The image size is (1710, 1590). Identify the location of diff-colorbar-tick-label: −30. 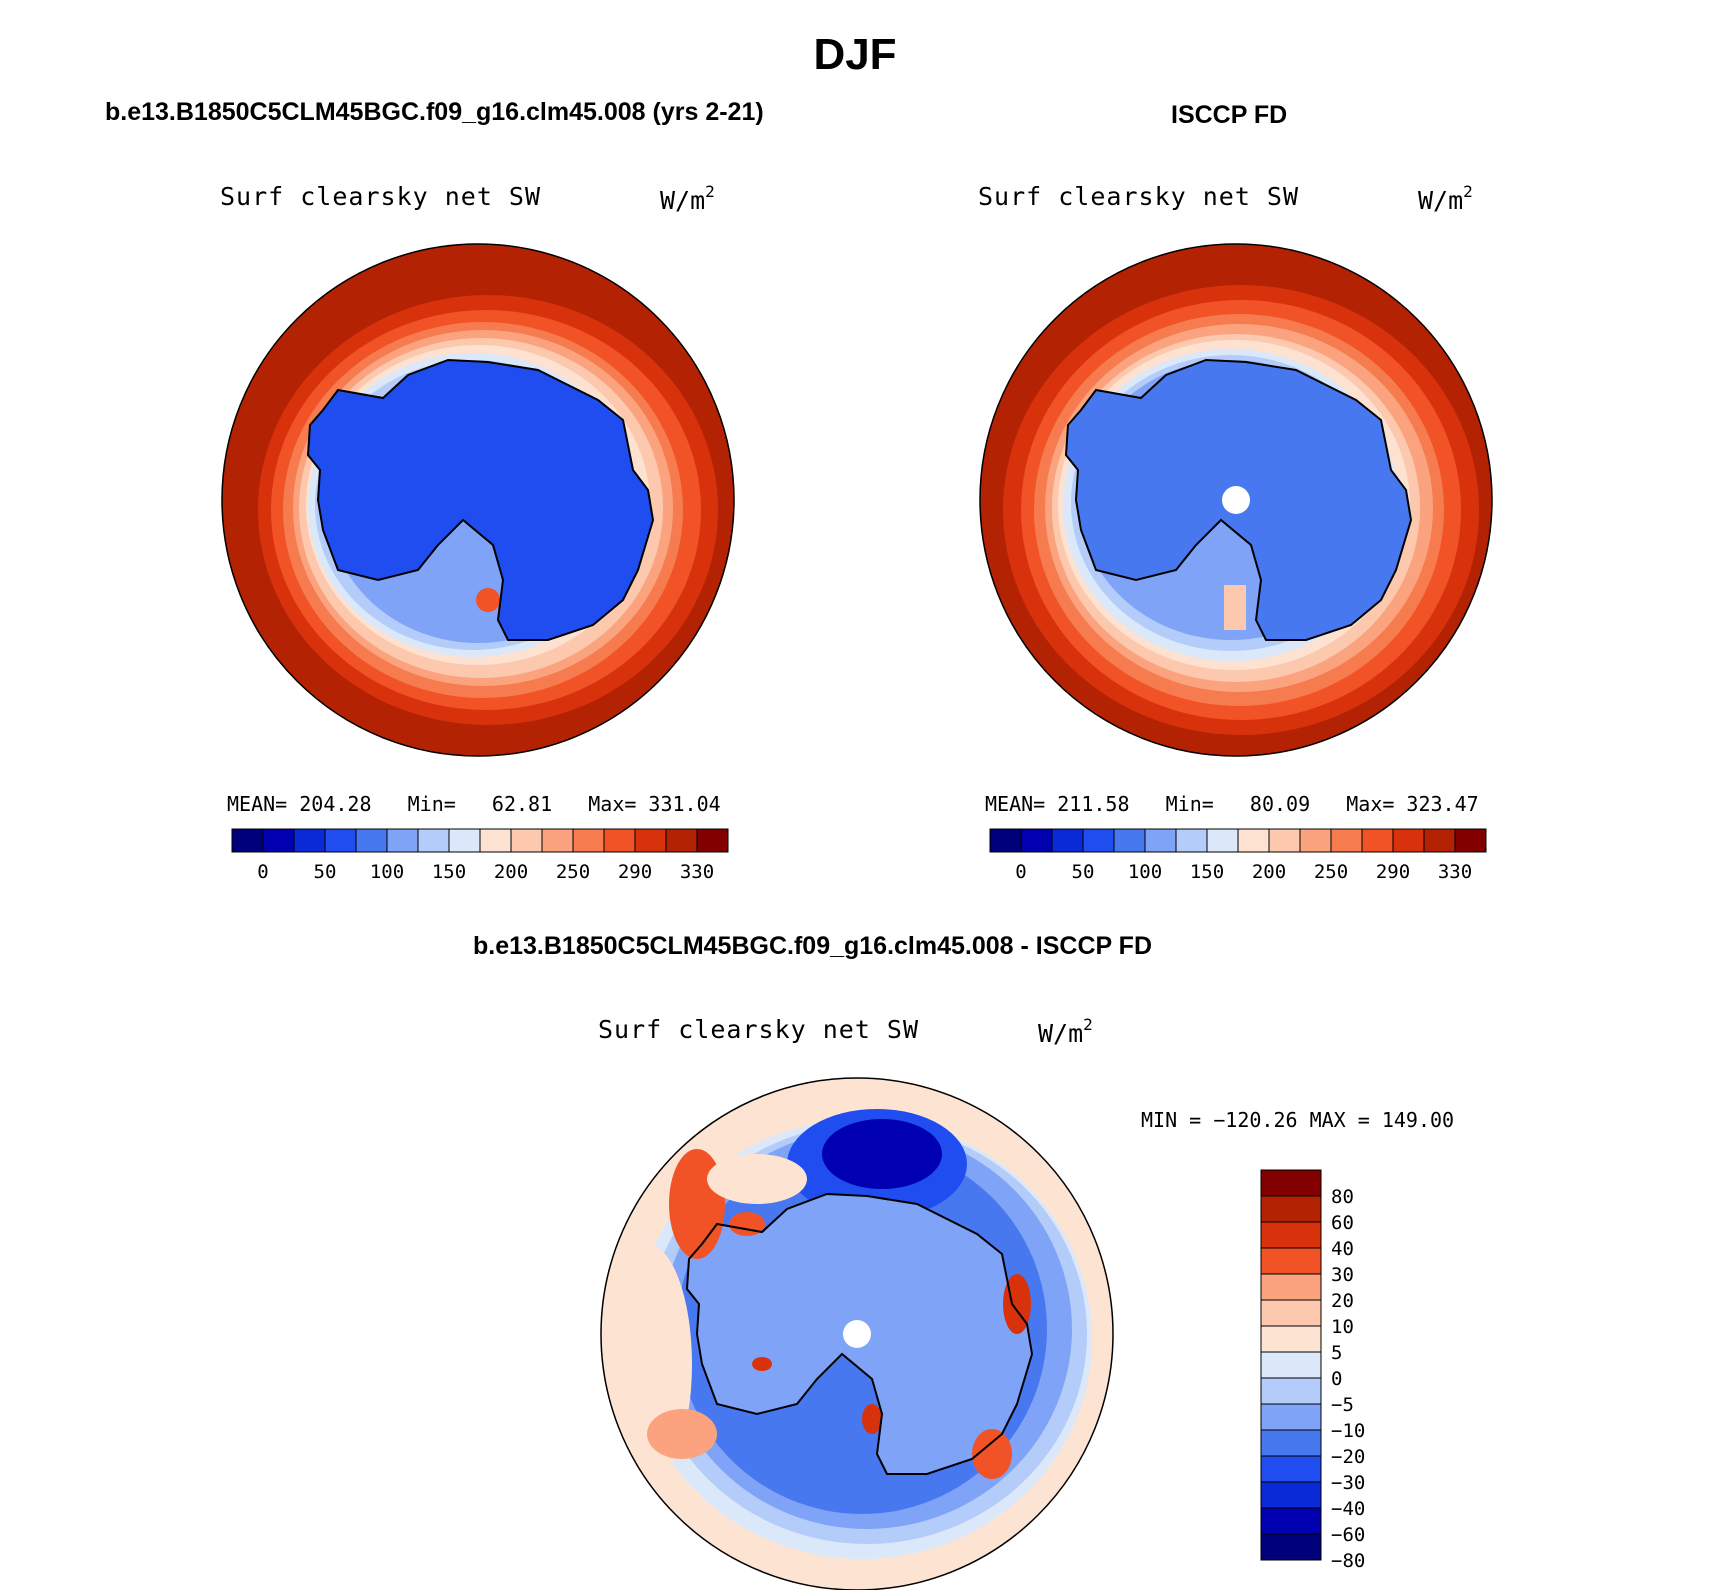
(1348, 1483).